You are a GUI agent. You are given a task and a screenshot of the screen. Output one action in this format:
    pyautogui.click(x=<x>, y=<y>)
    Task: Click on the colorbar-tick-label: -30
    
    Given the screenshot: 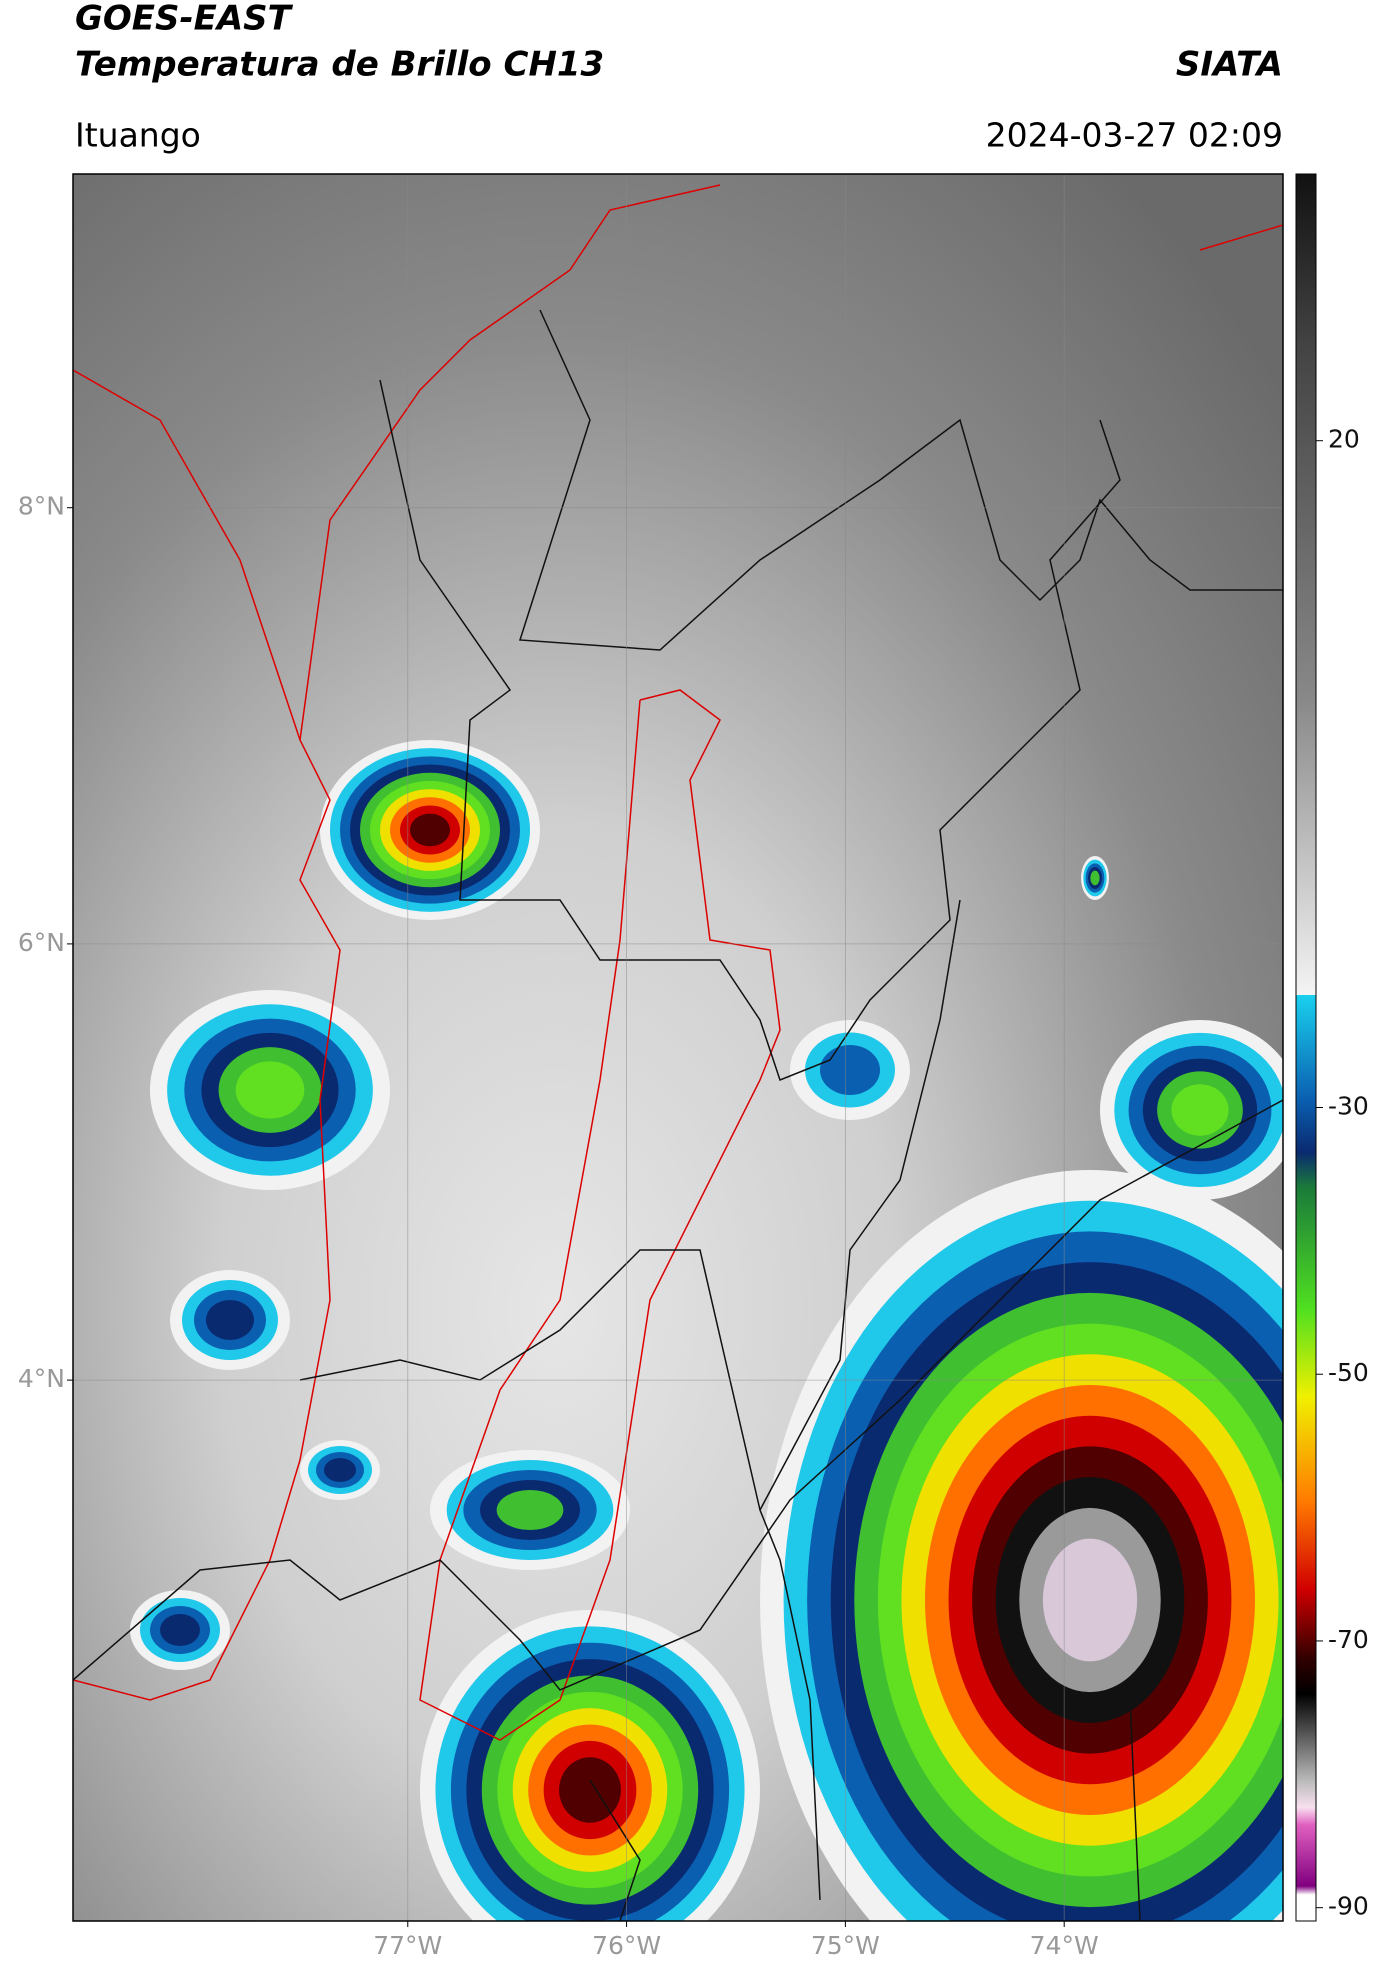 What is the action you would take?
    pyautogui.click(x=1348, y=1106)
    